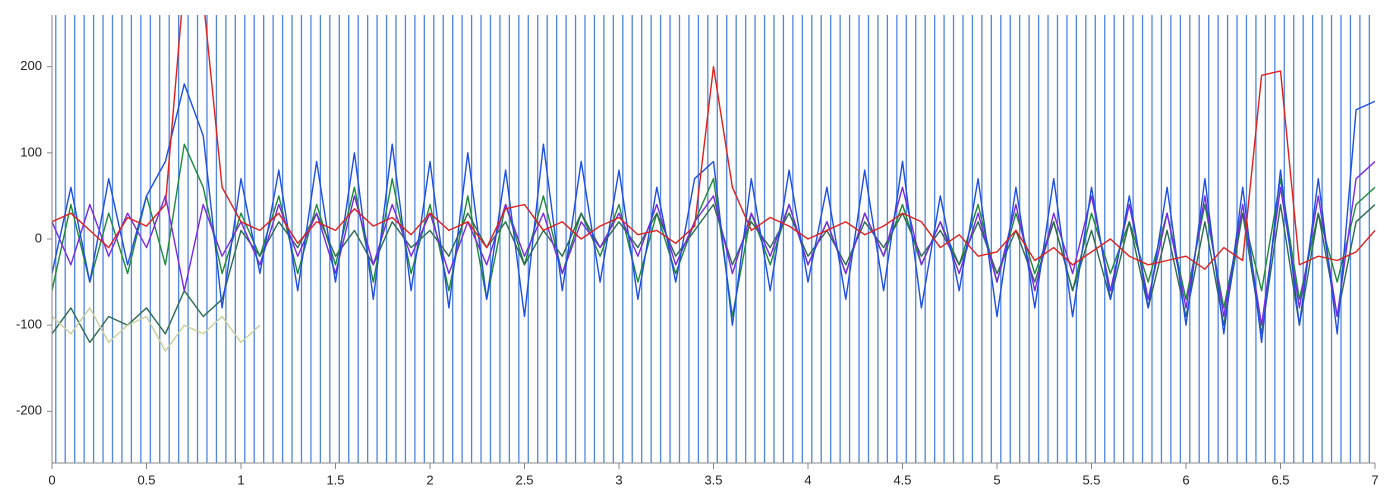 This screenshot has width=1400, height=500. Describe the element at coordinates (31, 151) in the screenshot. I see `y-tick-label: 100` at that location.